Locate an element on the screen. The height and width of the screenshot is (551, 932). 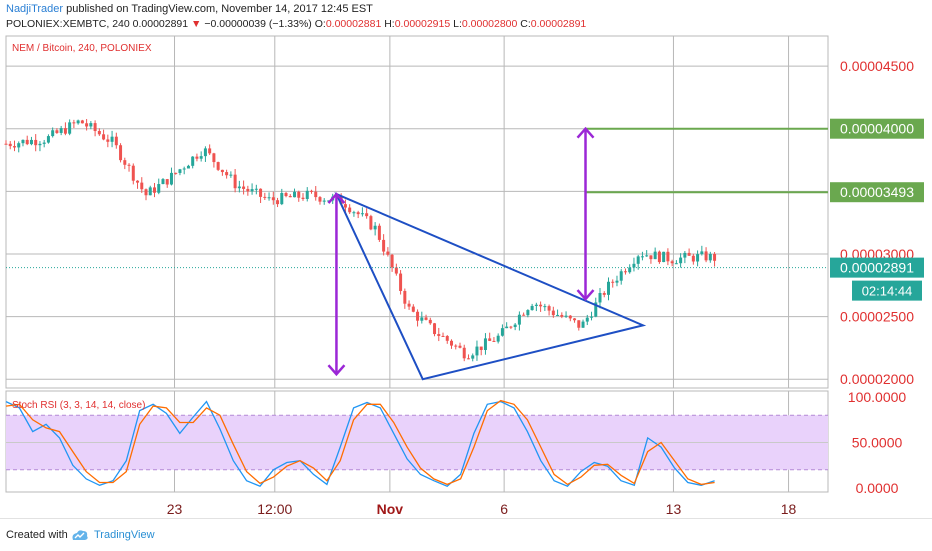
price-axis-label: 0.00002500 is located at coordinates (877, 317).